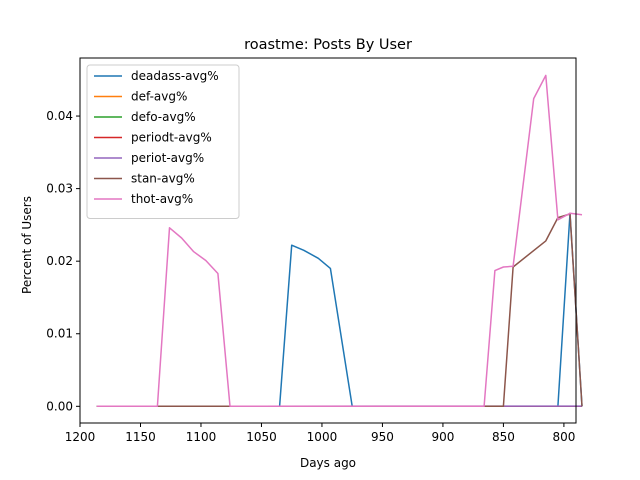 This screenshot has height=480, width=640. I want to click on y-tick-label: 0.02, so click(59, 261).